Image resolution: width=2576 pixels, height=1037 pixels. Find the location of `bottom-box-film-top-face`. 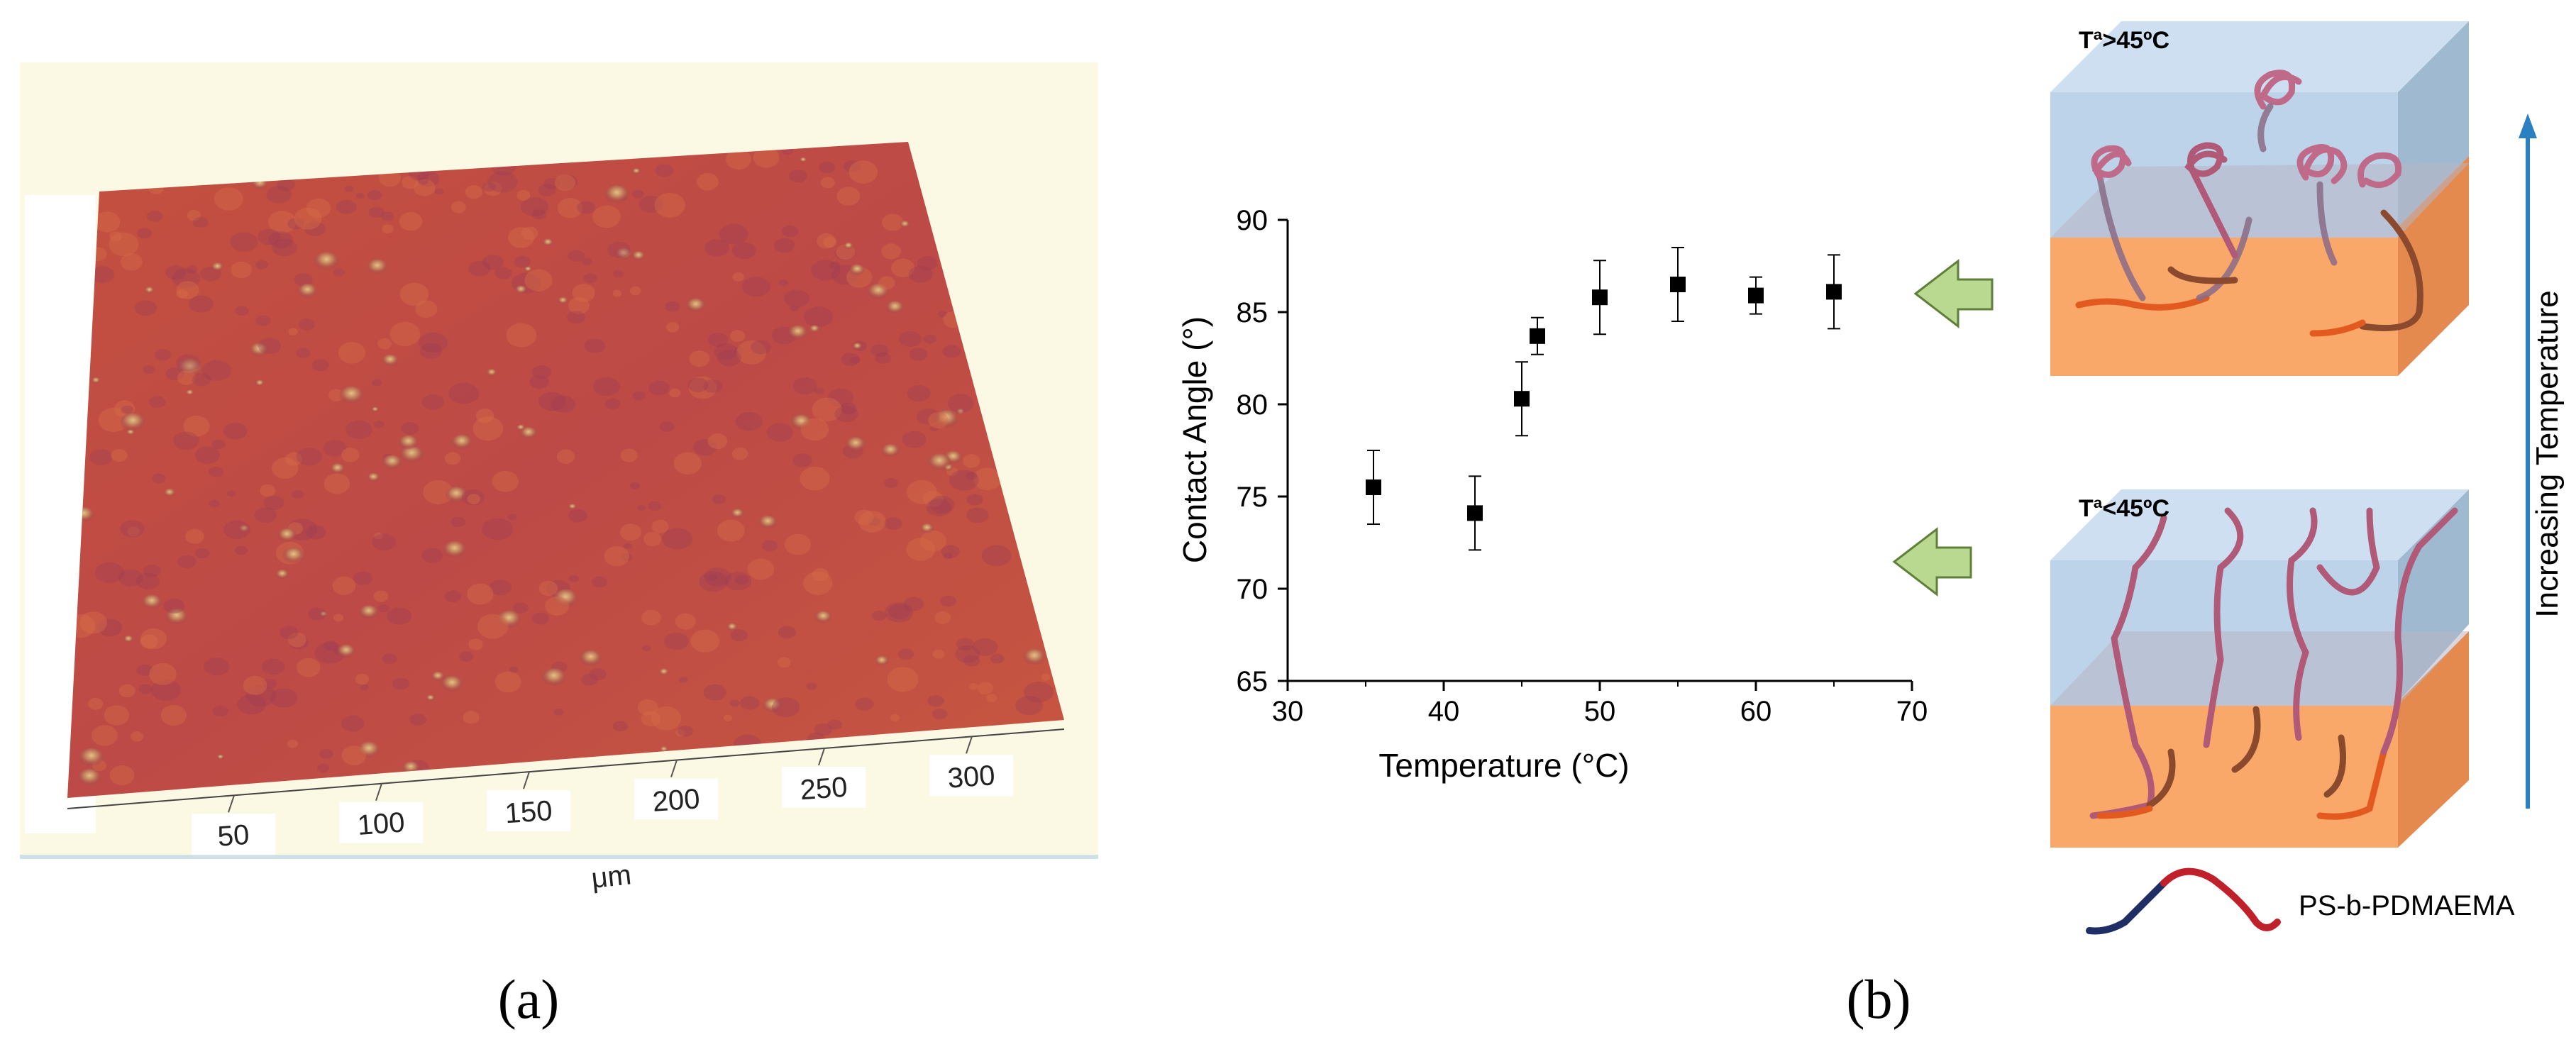

bottom-box-film-top-face is located at coordinates (2259, 669).